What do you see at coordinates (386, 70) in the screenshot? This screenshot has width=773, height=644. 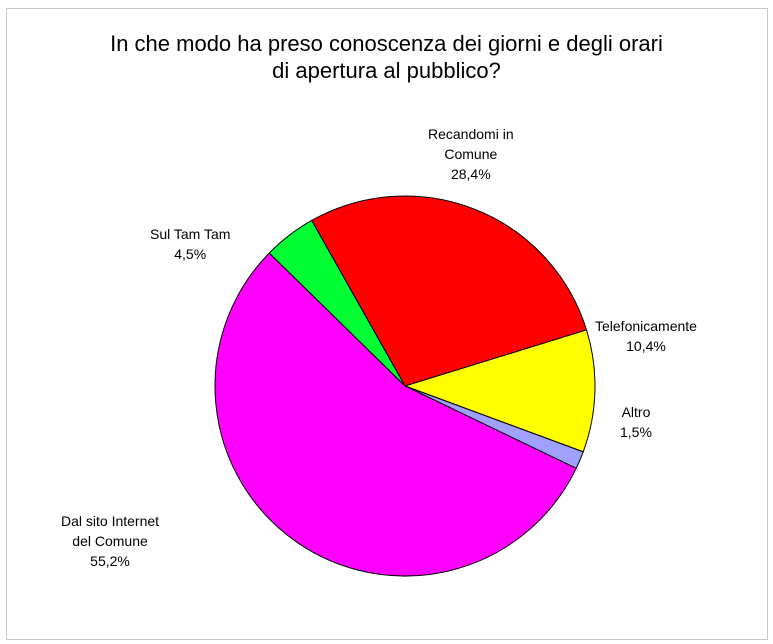 I see `chart-title-line-2: di apertura al pubblico?` at bounding box center [386, 70].